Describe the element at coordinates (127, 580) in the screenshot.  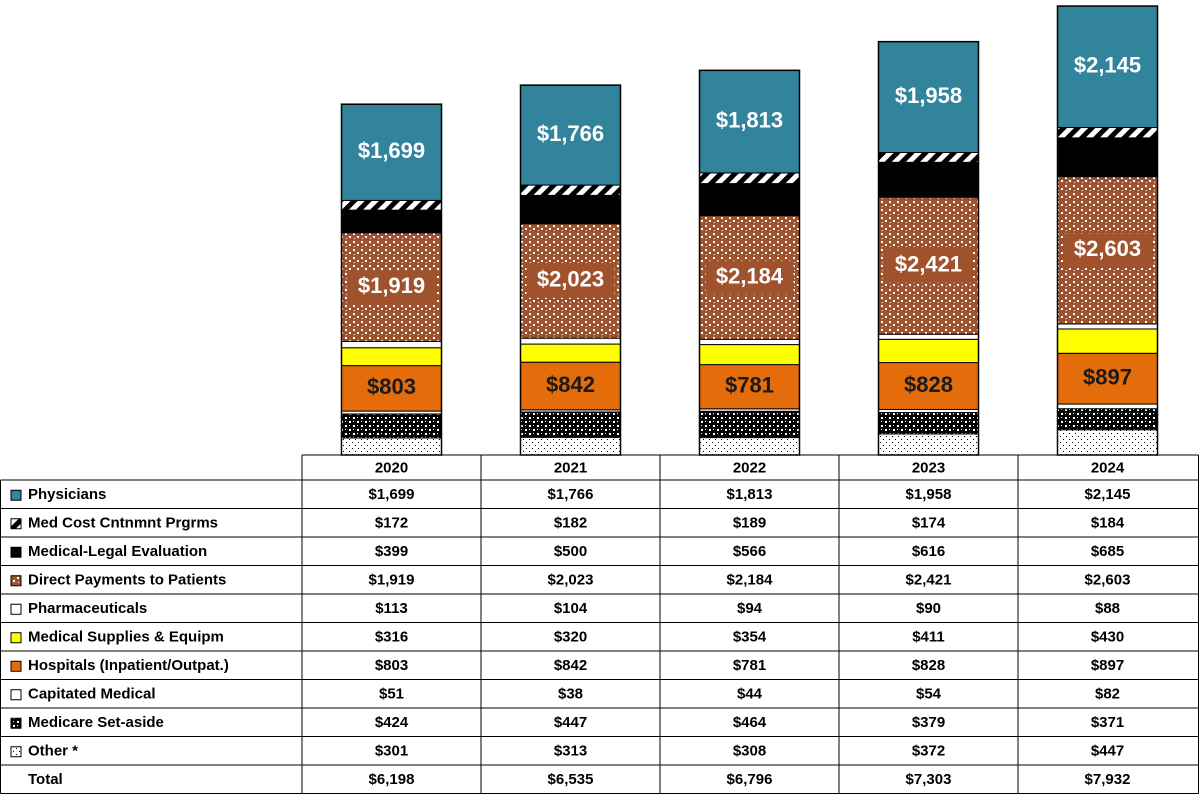
I see `legend-label: Direct Payments to Patients` at that location.